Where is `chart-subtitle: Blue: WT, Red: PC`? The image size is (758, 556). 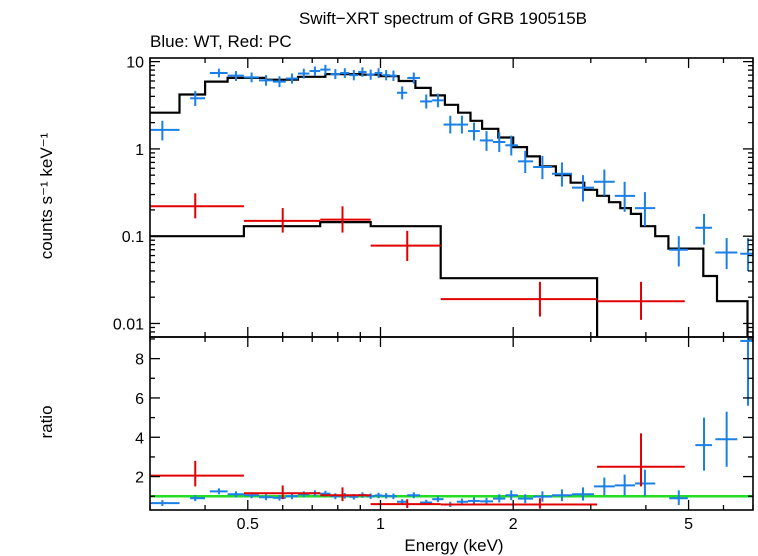
chart-subtitle: Blue: WT, Red: PC is located at coordinates (221, 41).